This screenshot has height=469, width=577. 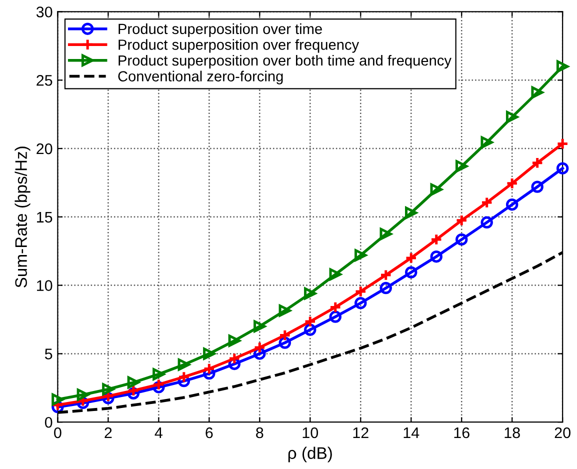 What do you see at coordinates (158, 433) in the screenshot?
I see `x-tick-label: 4` at bounding box center [158, 433].